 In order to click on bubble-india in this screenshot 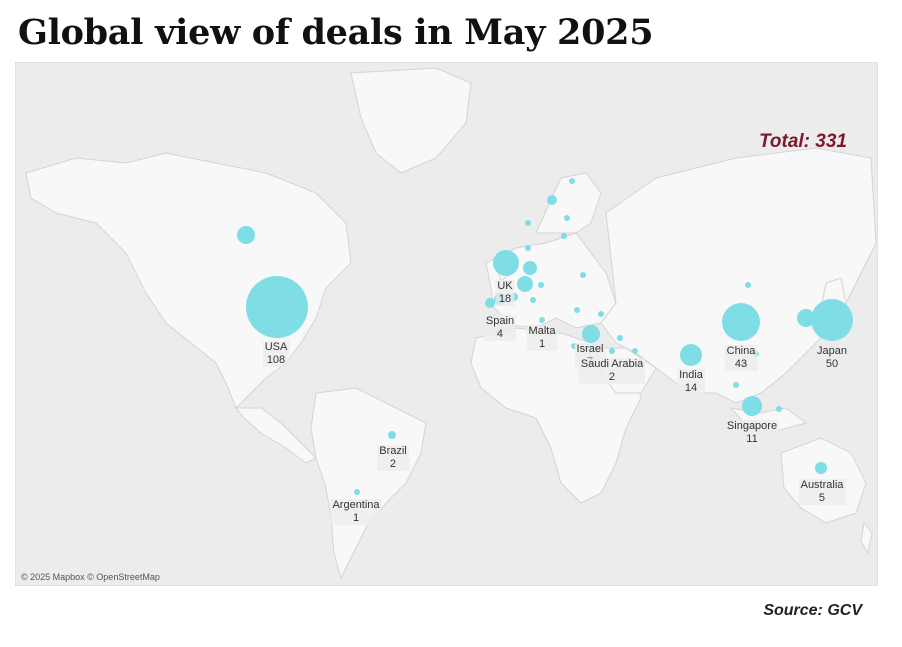, I will do `click(691, 355)`.